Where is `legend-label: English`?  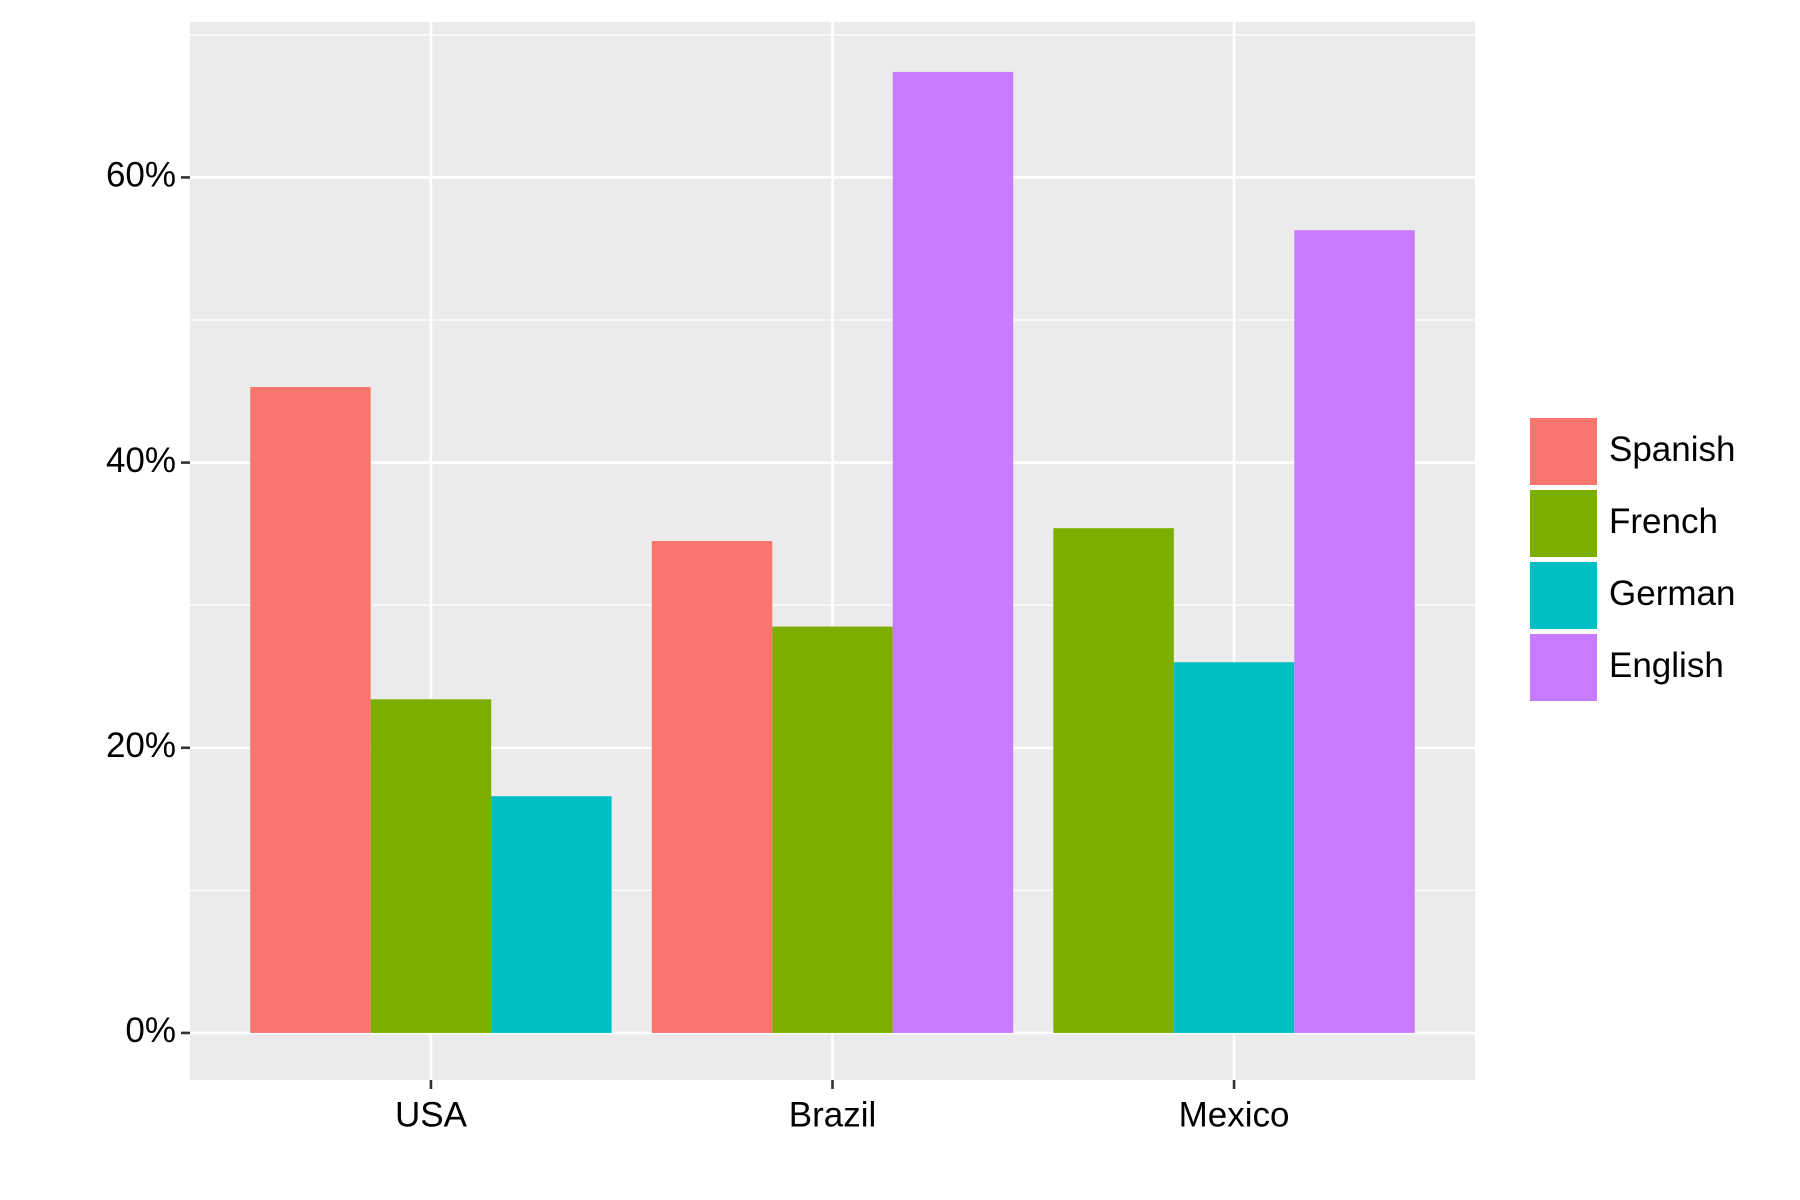
legend-label: English is located at coordinates (1666, 665).